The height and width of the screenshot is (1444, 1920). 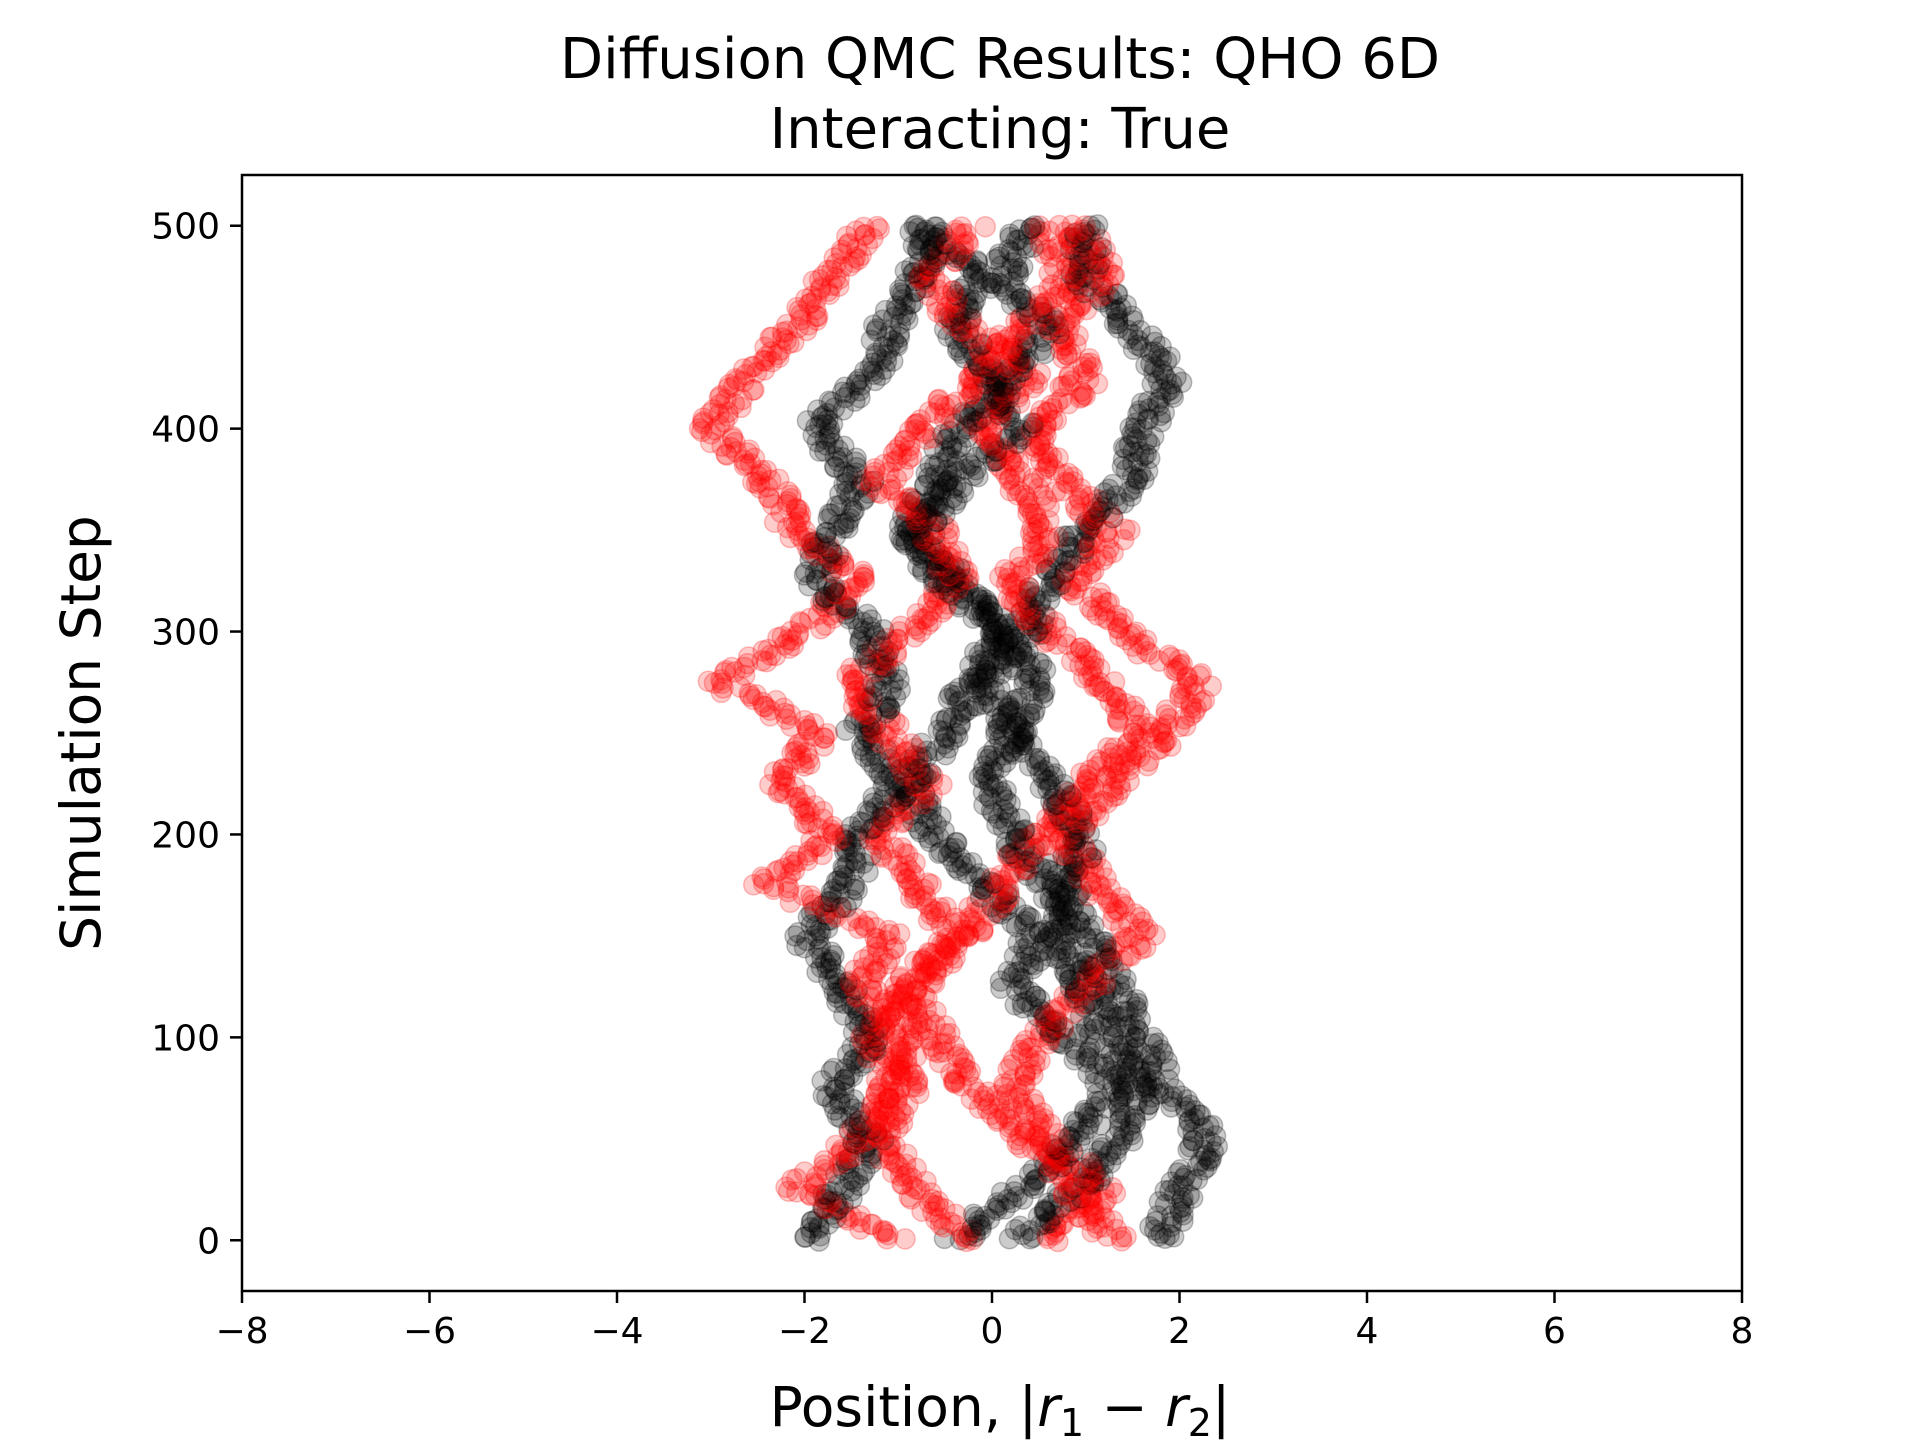 What do you see at coordinates (992, 1331) in the screenshot?
I see `x-tick-label: 0` at bounding box center [992, 1331].